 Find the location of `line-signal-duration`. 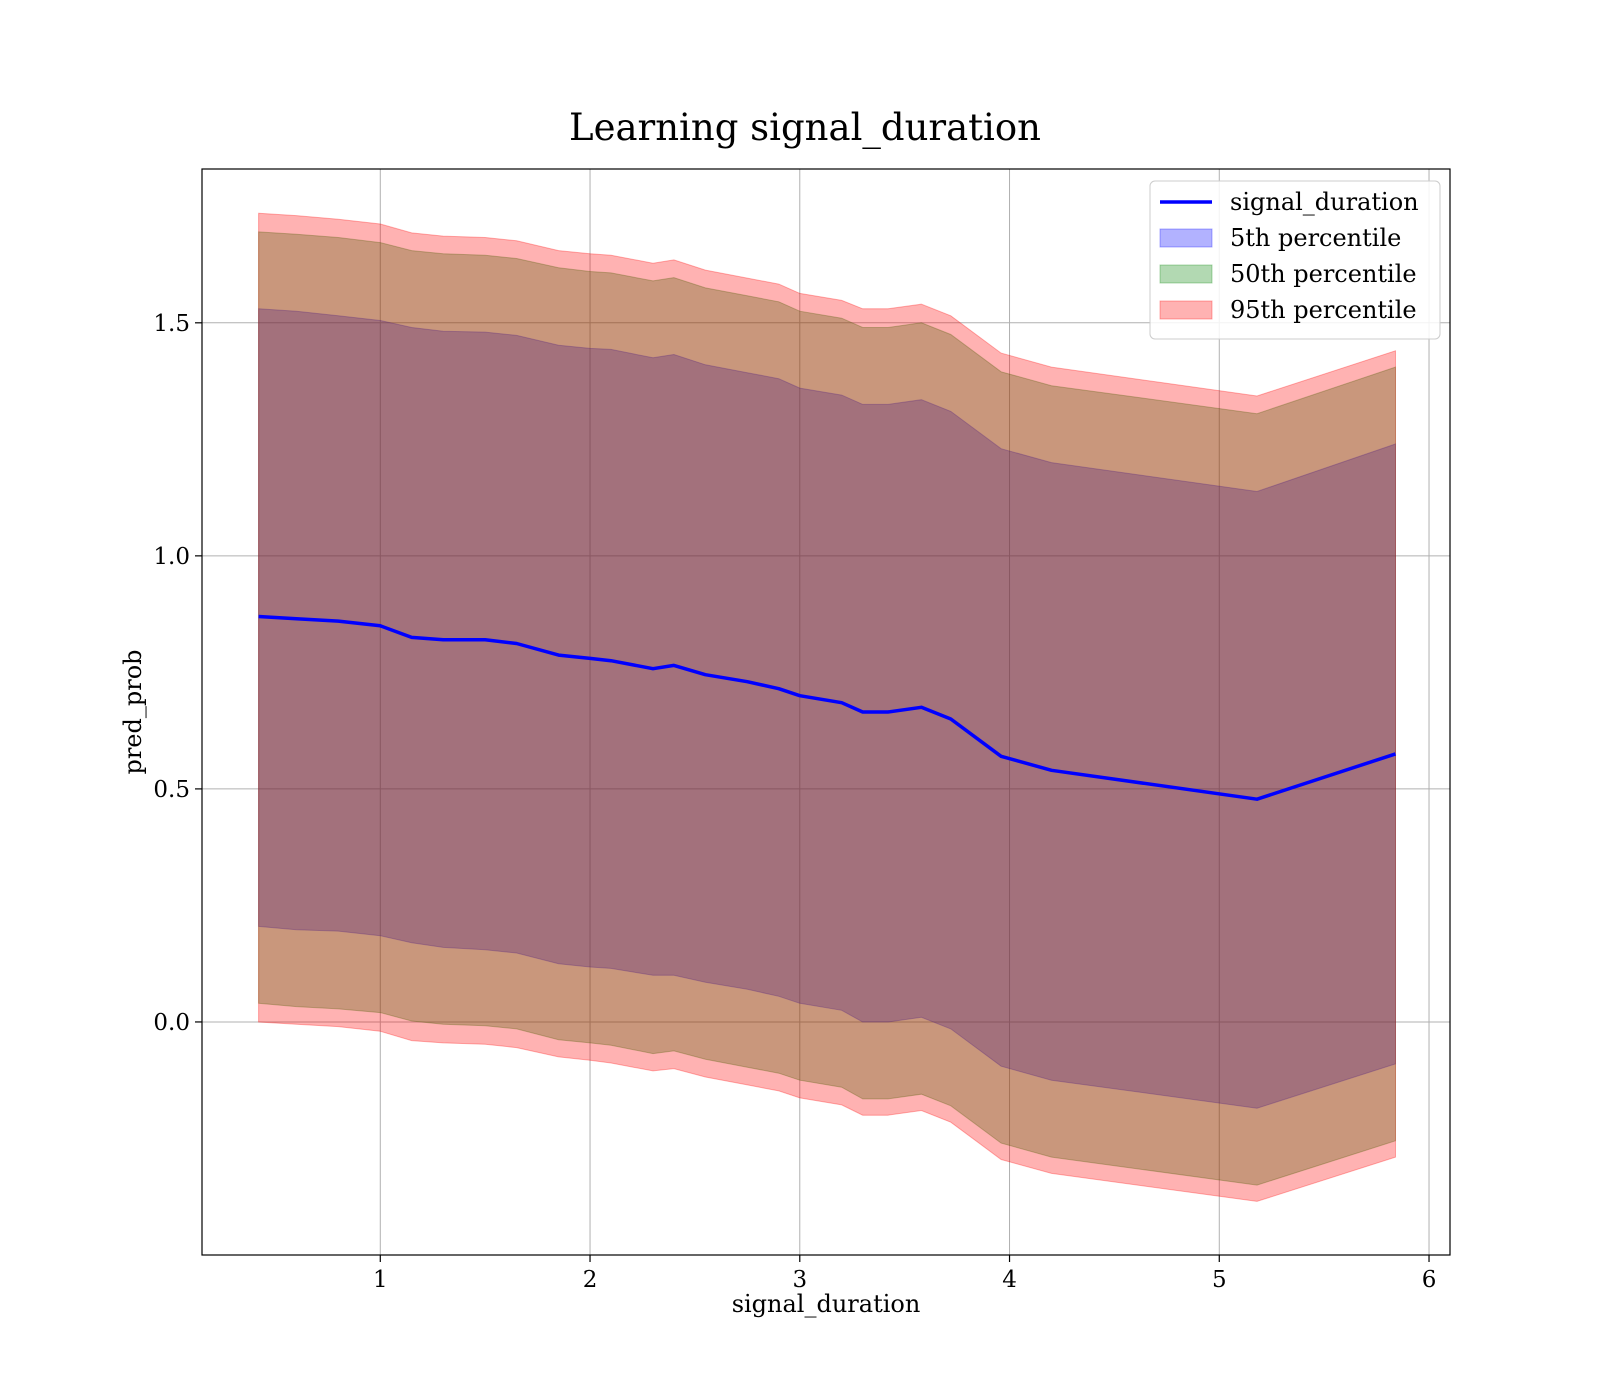

line-signal-duration is located at coordinates (827, 707).